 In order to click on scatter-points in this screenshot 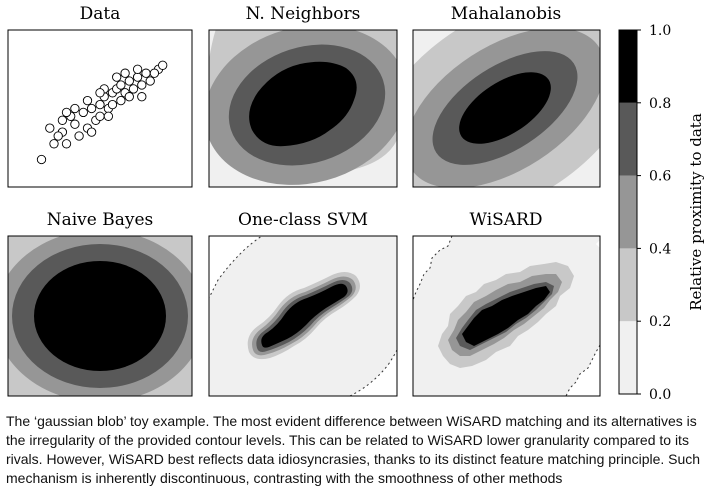, I will do `click(102, 112)`.